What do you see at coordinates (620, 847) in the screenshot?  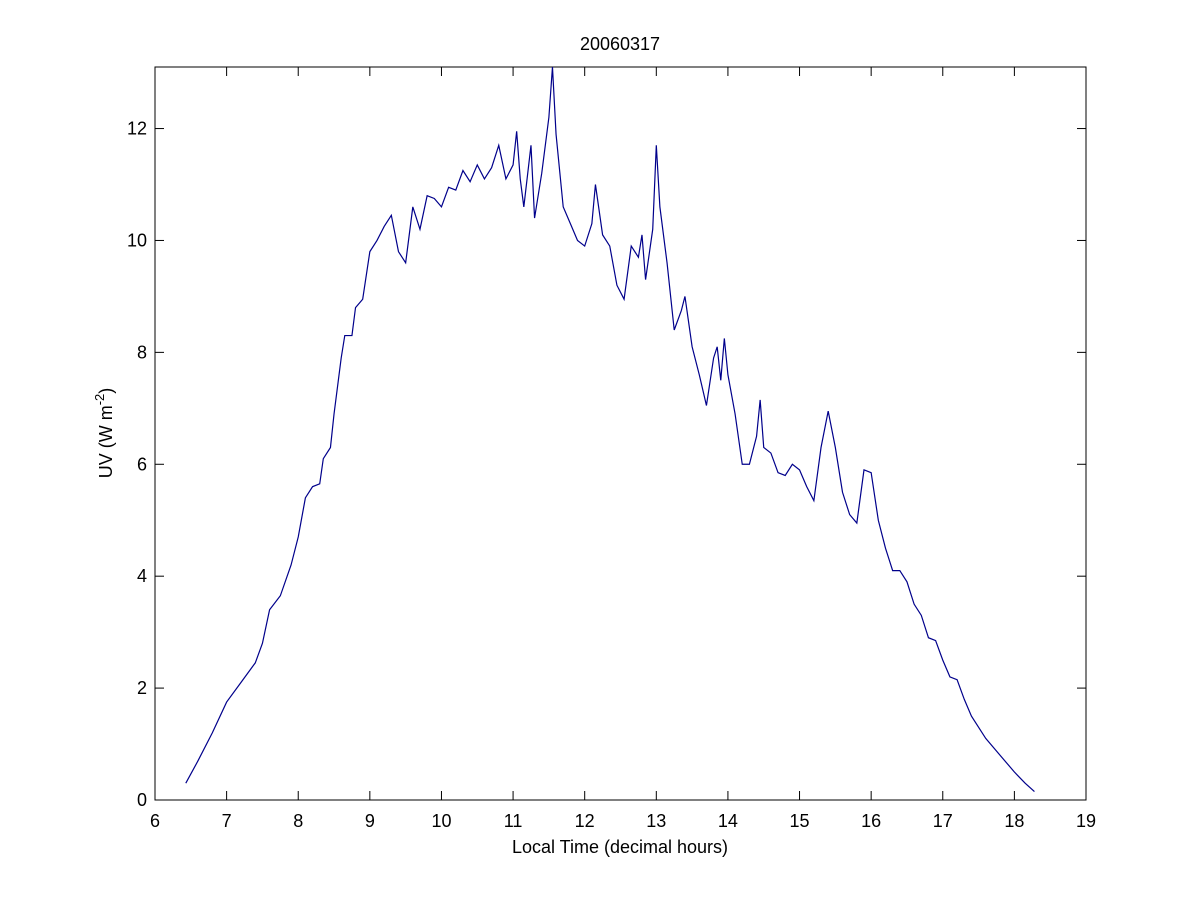 I see `x-axis-label: Local Time (decimal hours)` at bounding box center [620, 847].